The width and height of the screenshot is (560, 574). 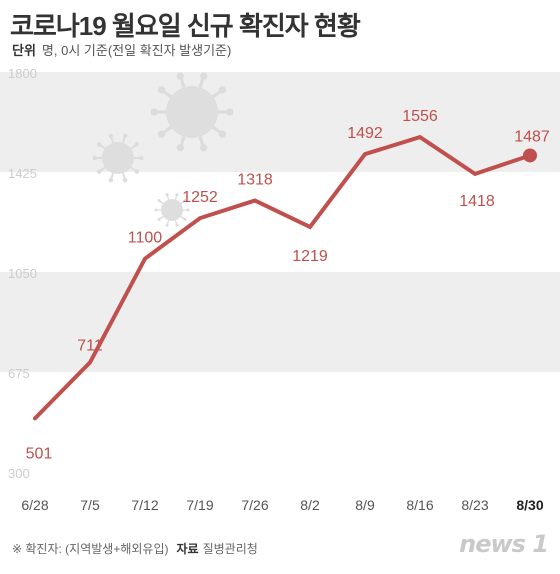 I want to click on x-tick-label: 8/2, so click(x=310, y=505).